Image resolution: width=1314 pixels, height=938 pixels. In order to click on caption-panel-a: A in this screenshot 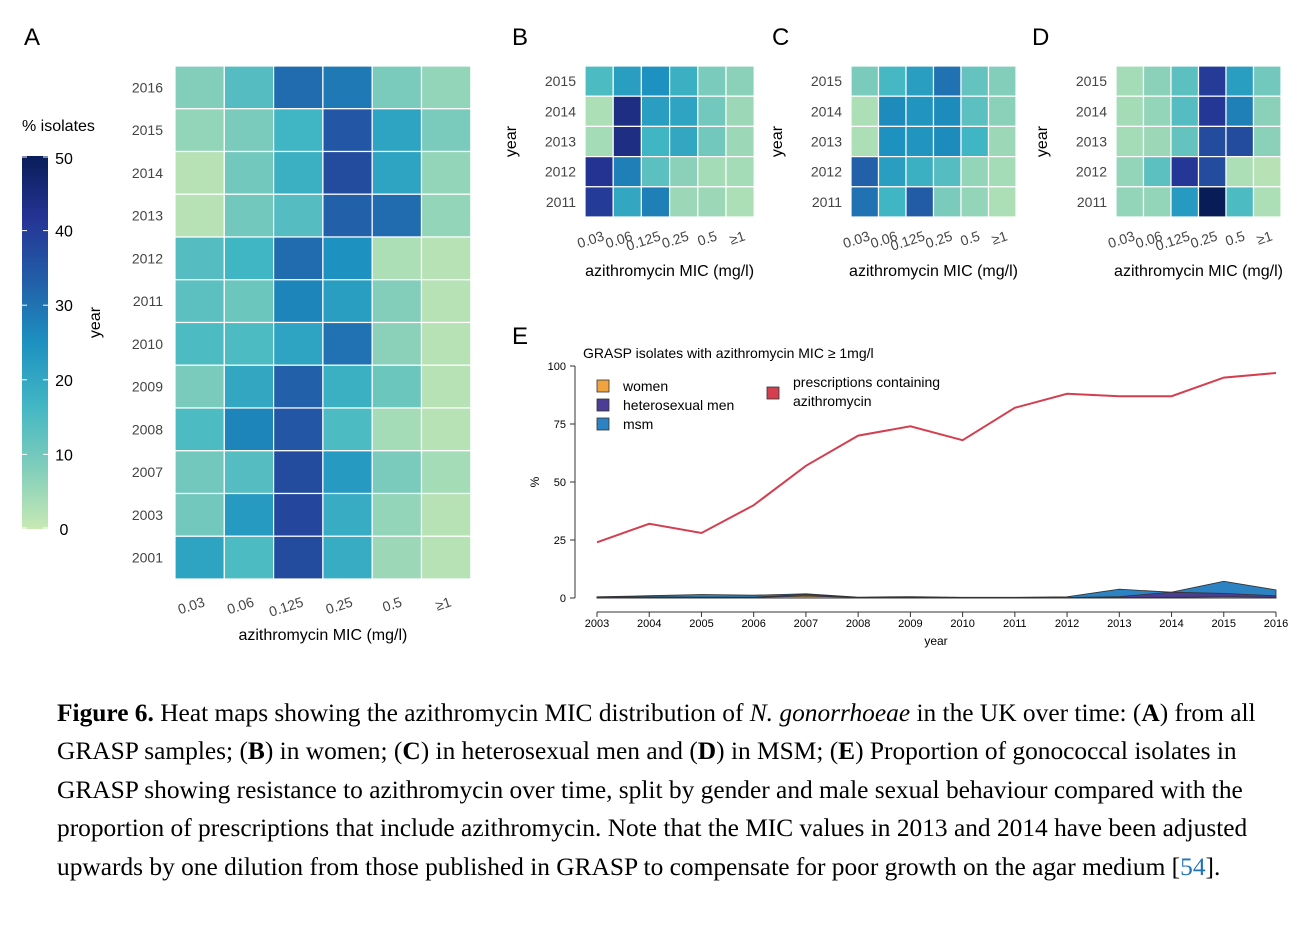, I will do `click(1150, 713)`.